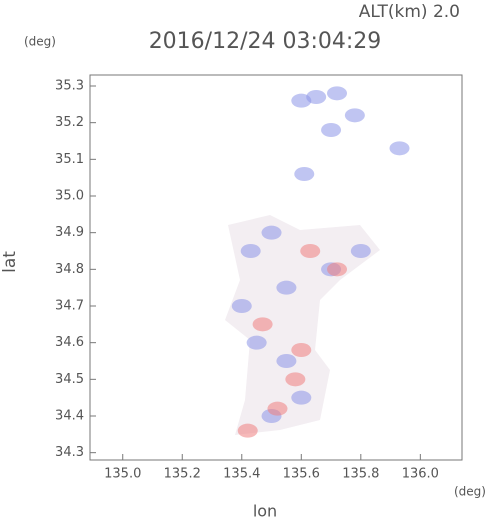 Image resolution: width=491 pixels, height=521 pixels. What do you see at coordinates (301, 474) in the screenshot?
I see `x-tick-label: 135.6` at bounding box center [301, 474].